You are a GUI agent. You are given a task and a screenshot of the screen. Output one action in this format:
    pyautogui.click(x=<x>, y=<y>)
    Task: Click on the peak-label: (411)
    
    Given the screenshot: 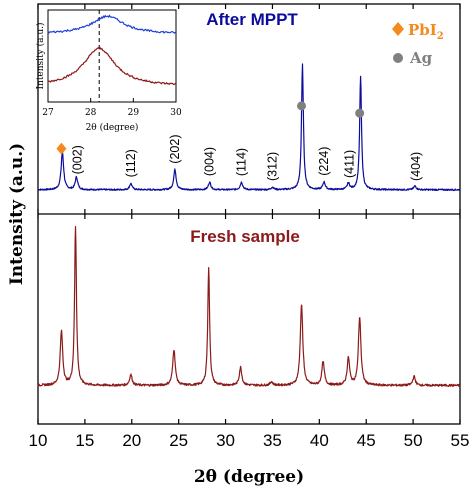 What is the action you would take?
    pyautogui.click(x=349, y=164)
    